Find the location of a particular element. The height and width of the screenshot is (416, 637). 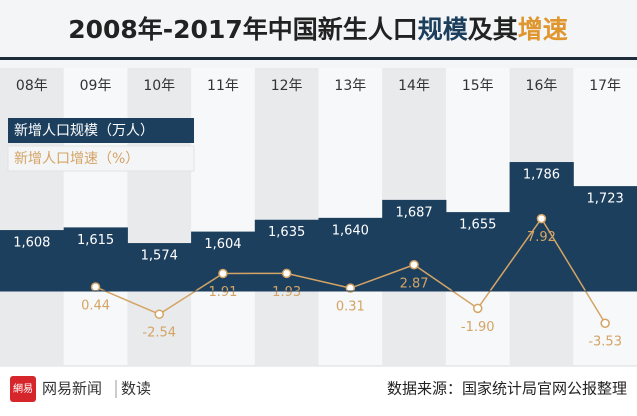

line-value-label: 0.31 is located at coordinates (350, 307).